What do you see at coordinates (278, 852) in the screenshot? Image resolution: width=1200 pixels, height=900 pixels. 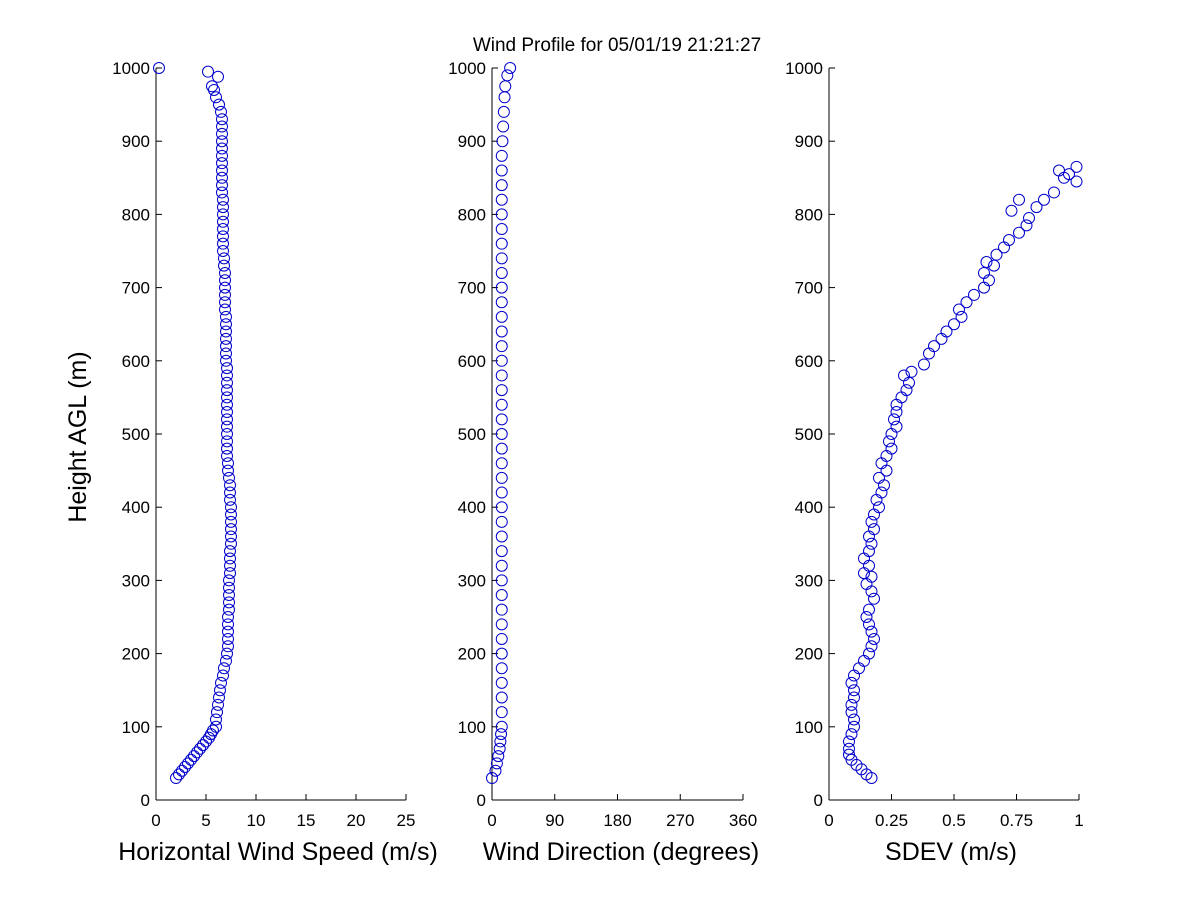 I see `speed-x-axis-label: Horizontal Wind Speed (m/s)` at bounding box center [278, 852].